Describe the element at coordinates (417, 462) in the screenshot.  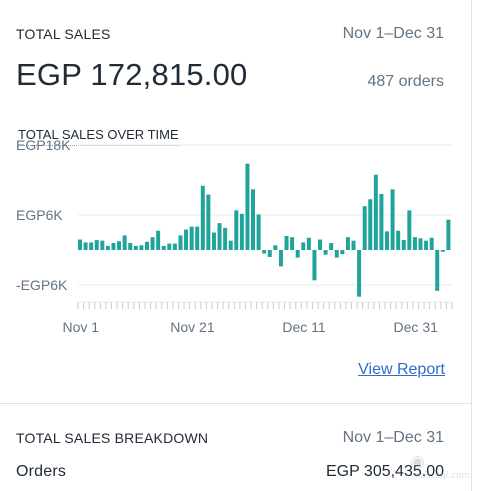
I see `mostaql-logo-icon: ◉` at that location.